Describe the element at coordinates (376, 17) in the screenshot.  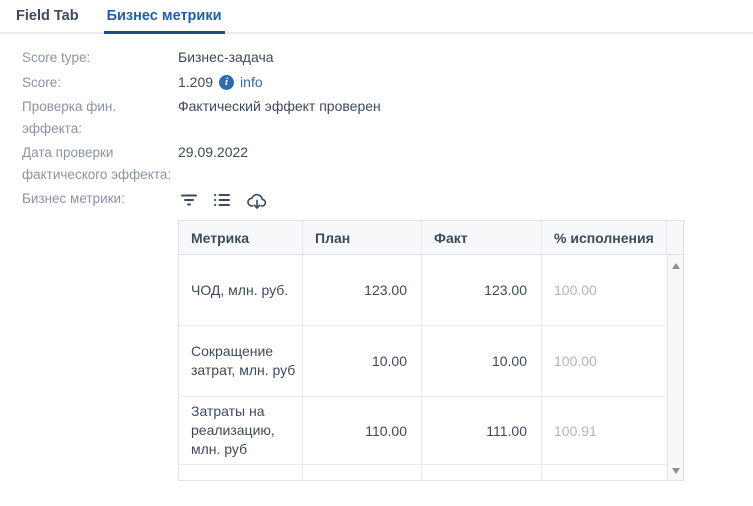
I see `tab-bar: Field Tab Бизнес метрики` at that location.